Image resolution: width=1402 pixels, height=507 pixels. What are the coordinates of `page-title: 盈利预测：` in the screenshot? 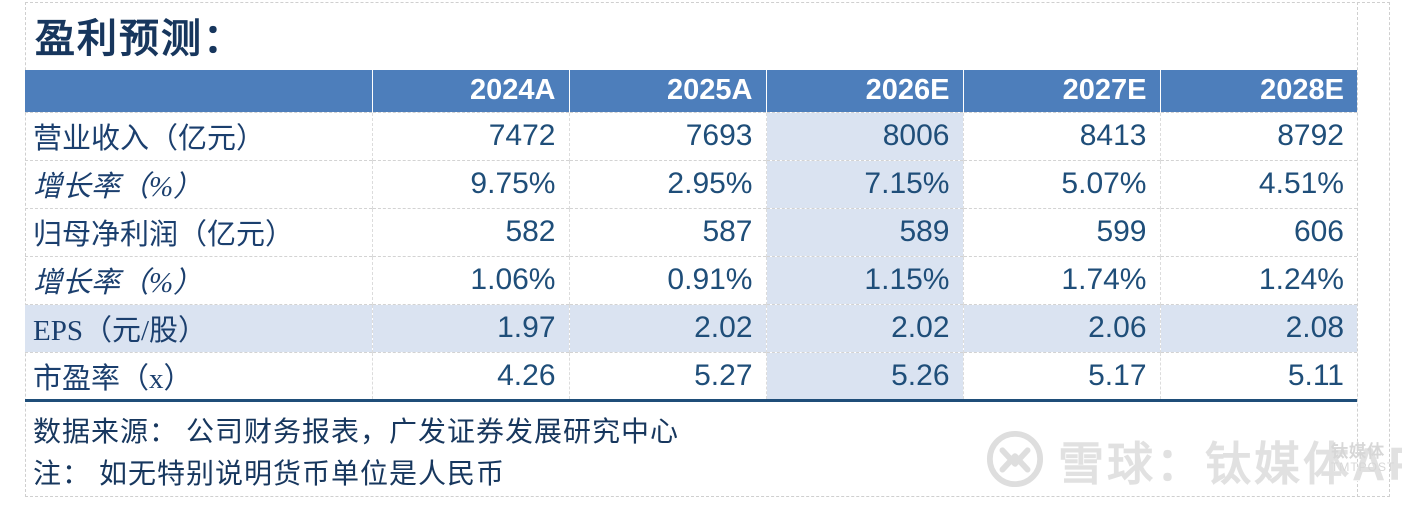 It's located at (140, 38).